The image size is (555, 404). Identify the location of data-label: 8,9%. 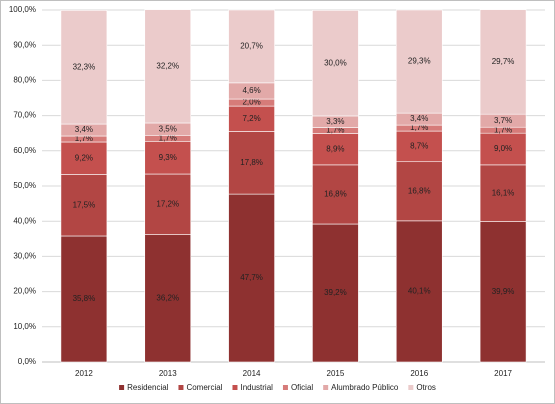
(335, 148).